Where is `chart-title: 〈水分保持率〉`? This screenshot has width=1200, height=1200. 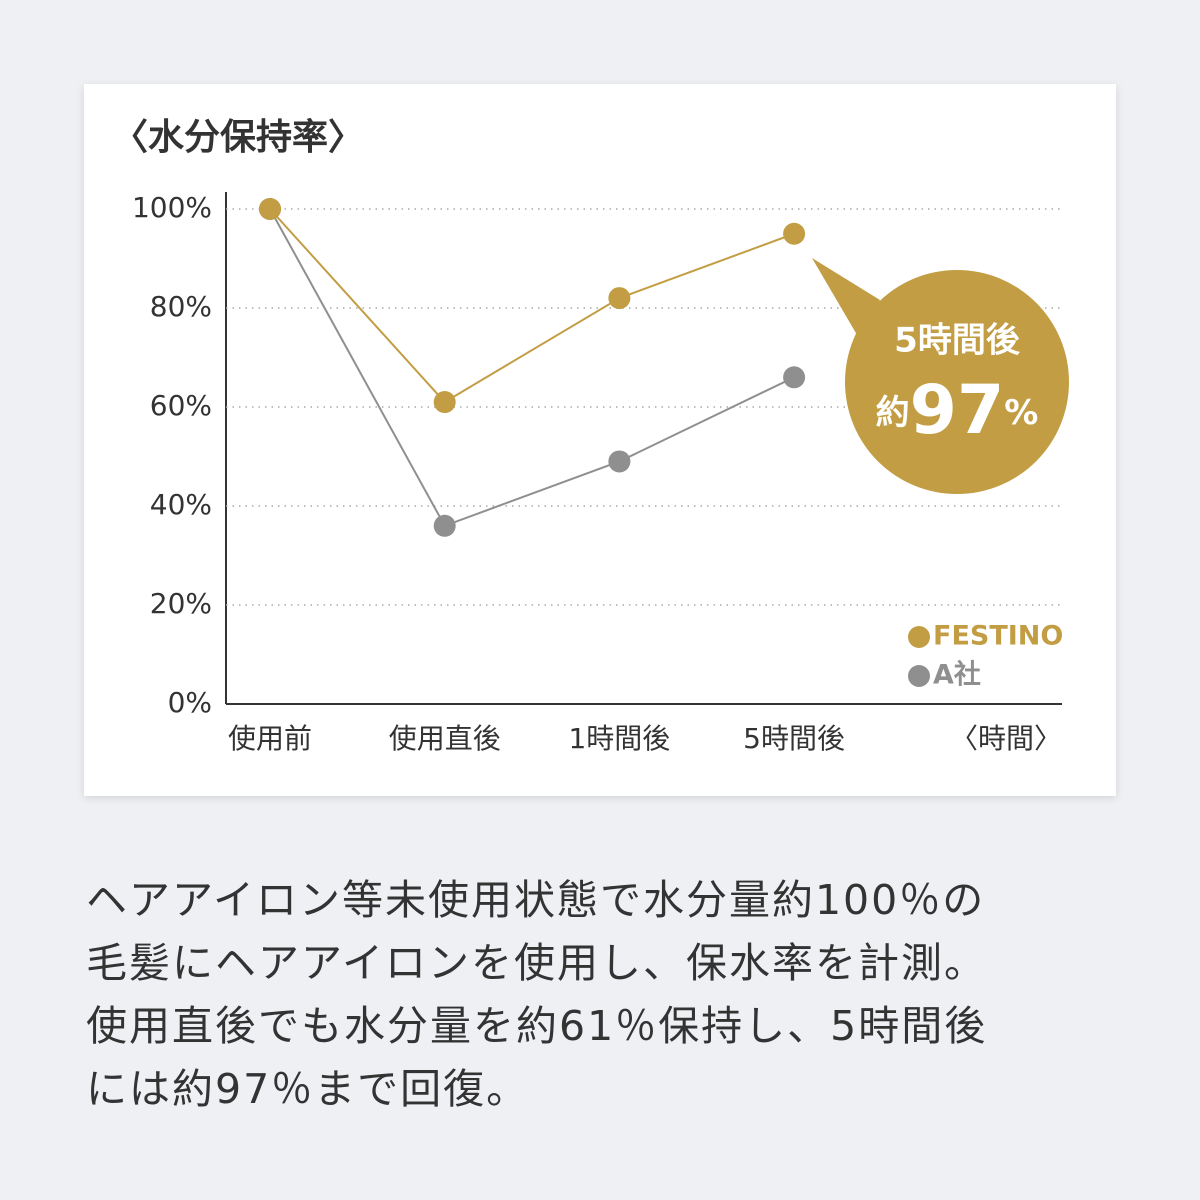 chart-title: 〈水分保持率〉 is located at coordinates (238, 137).